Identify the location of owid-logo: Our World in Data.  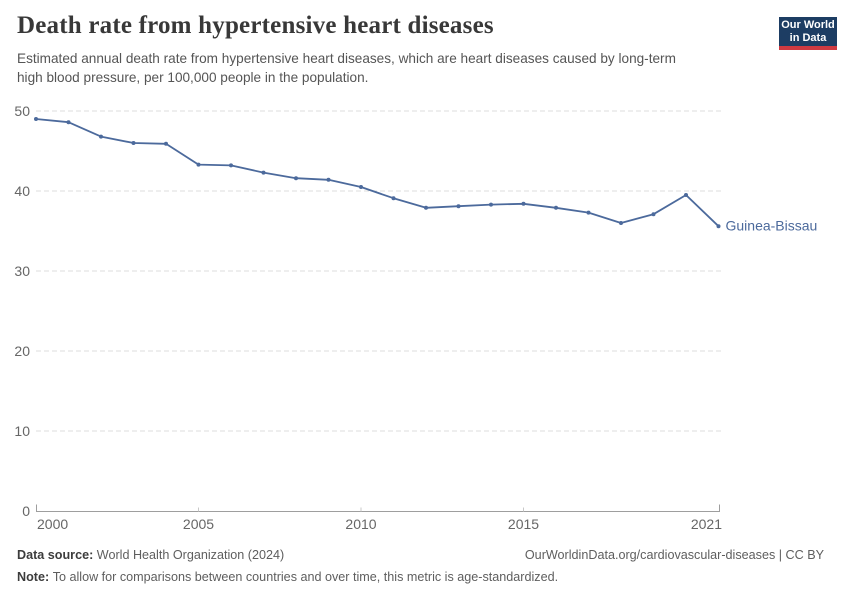
(808, 33).